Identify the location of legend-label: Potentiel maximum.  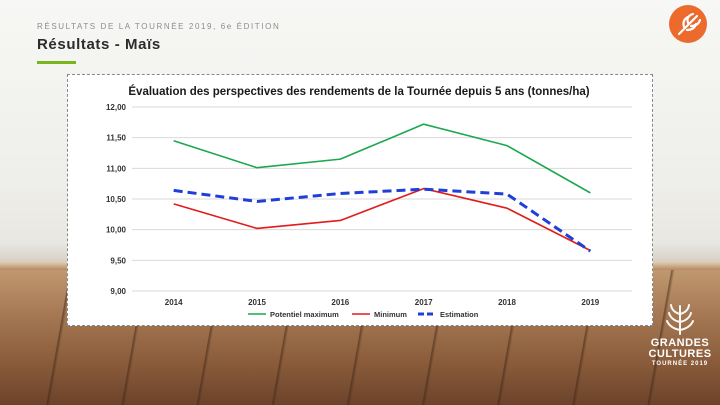
(304, 314).